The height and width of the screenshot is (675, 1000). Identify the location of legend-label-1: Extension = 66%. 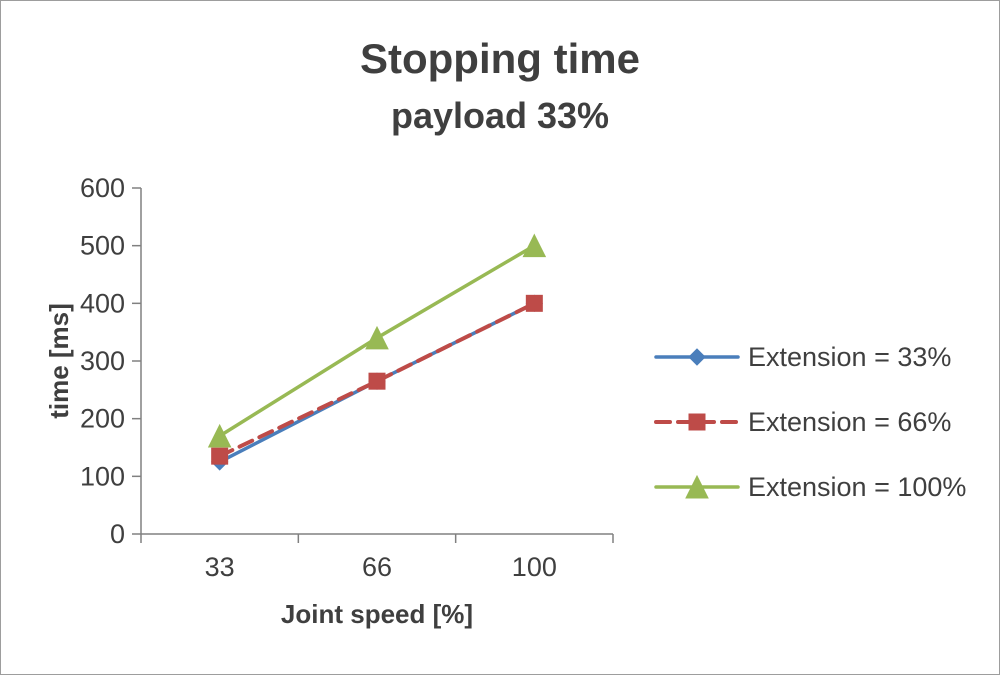
(849, 422).